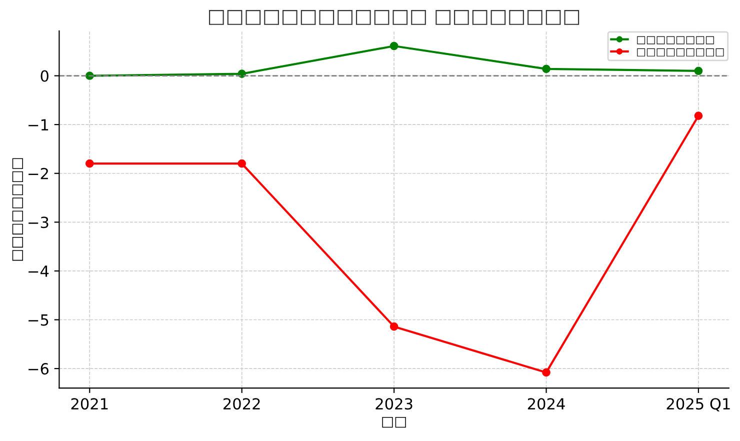 The image size is (740, 441). I want to click on x-axis-title: □□, so click(394, 422).